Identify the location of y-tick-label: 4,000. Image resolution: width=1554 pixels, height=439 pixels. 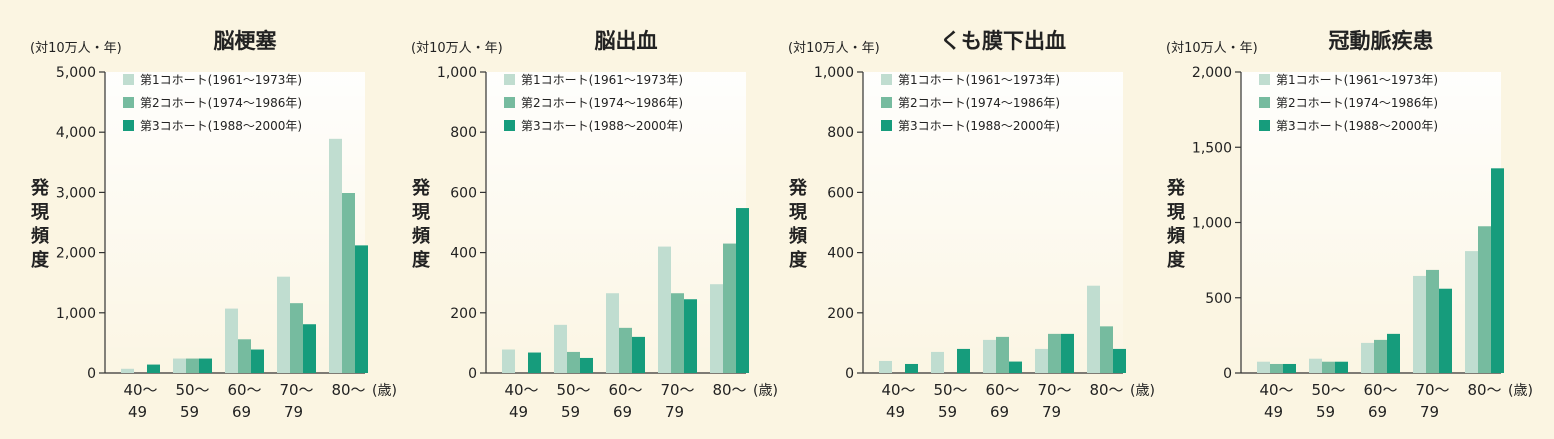
(76, 133).